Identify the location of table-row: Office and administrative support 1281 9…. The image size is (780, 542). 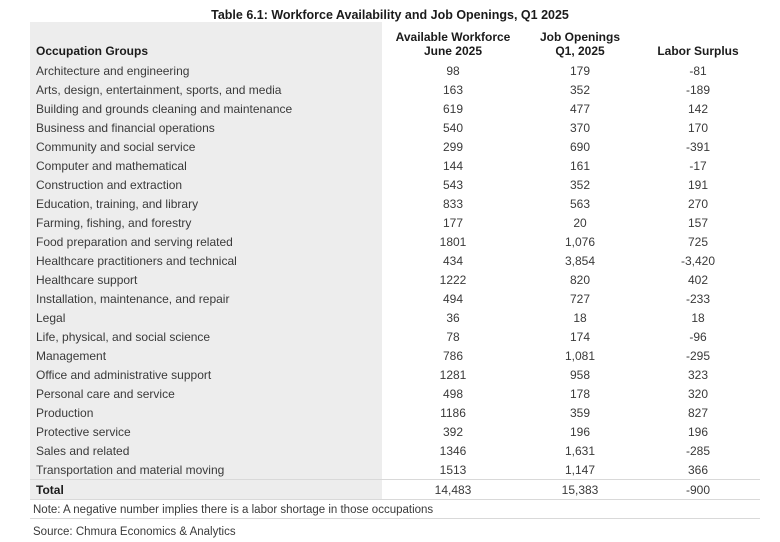
(395, 374).